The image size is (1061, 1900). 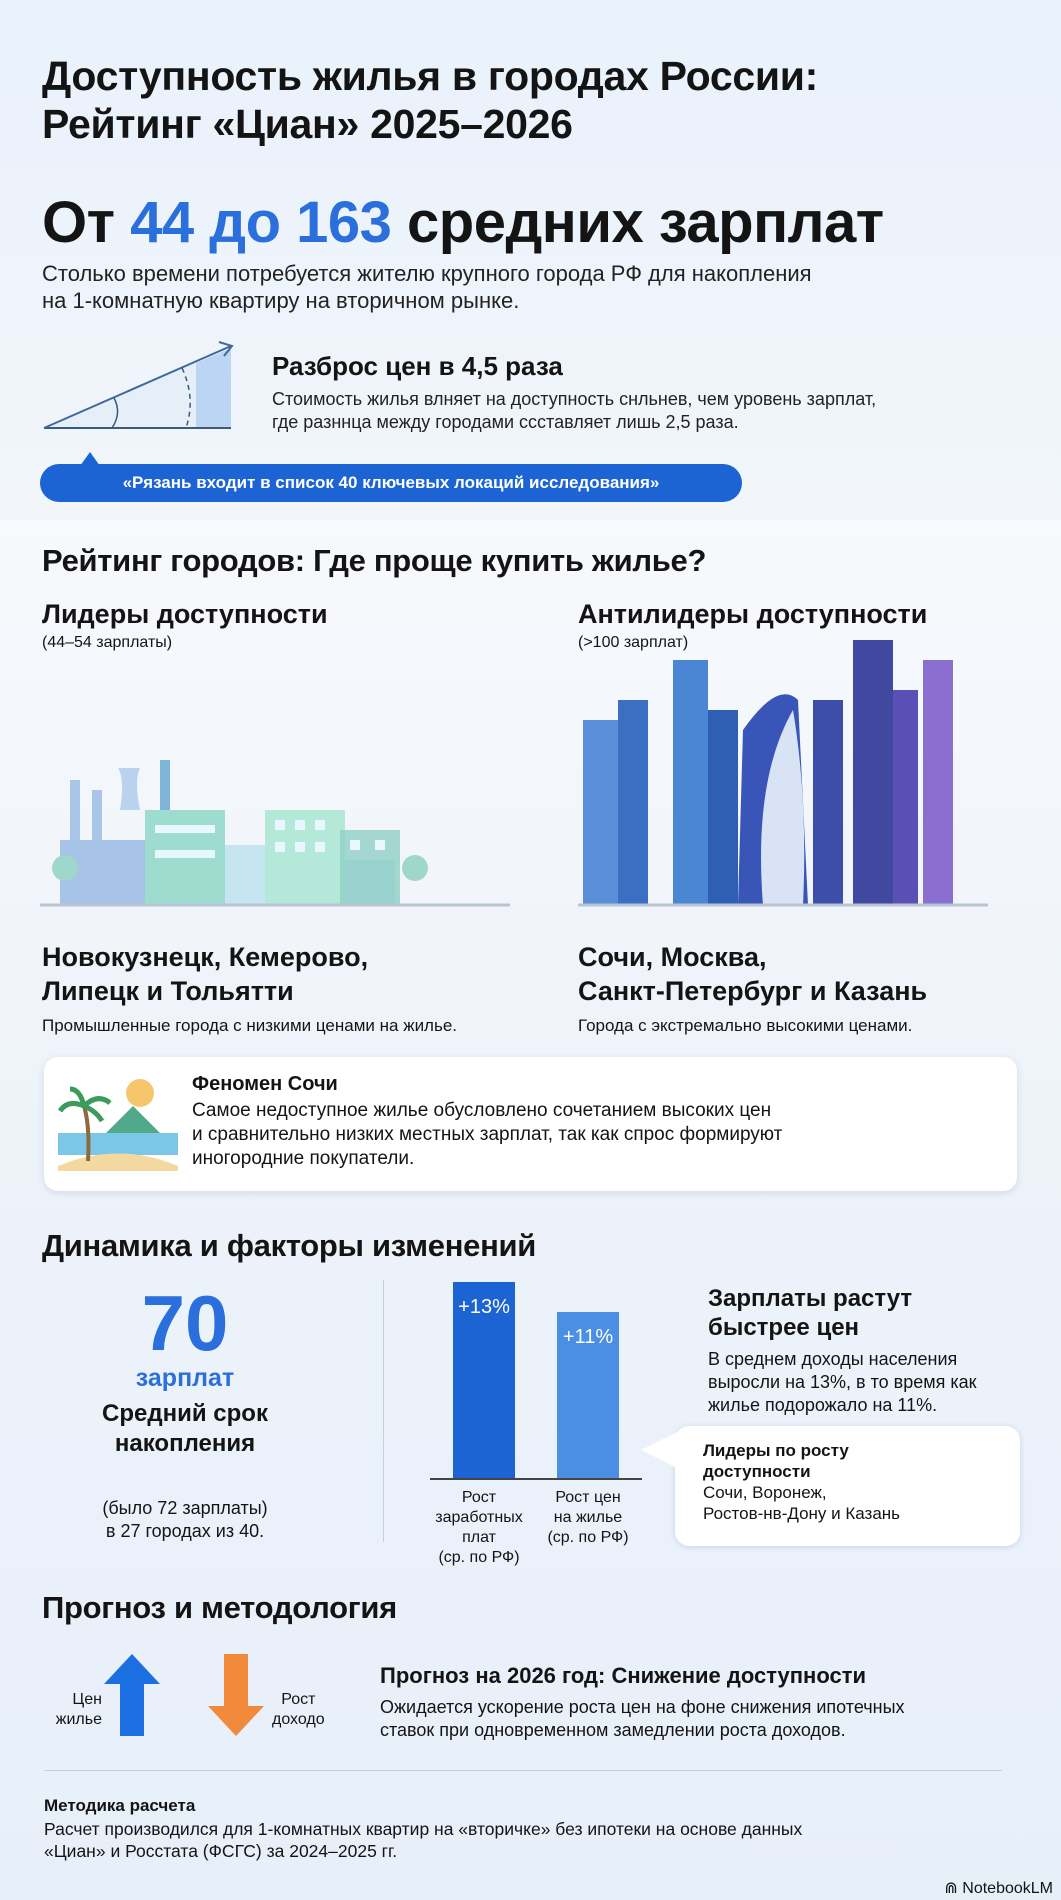 I want to click on bar-wages: +13%, so click(x=484, y=1380).